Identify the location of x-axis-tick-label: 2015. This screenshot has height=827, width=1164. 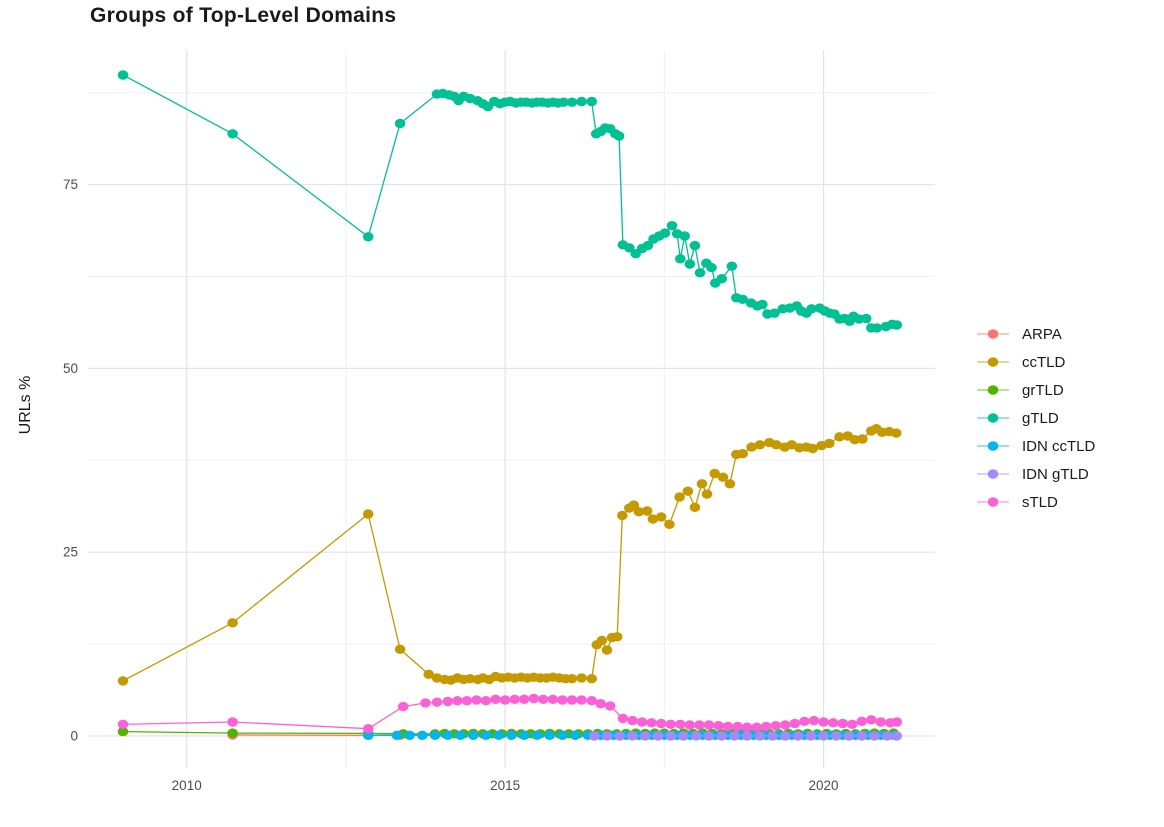
(505, 785).